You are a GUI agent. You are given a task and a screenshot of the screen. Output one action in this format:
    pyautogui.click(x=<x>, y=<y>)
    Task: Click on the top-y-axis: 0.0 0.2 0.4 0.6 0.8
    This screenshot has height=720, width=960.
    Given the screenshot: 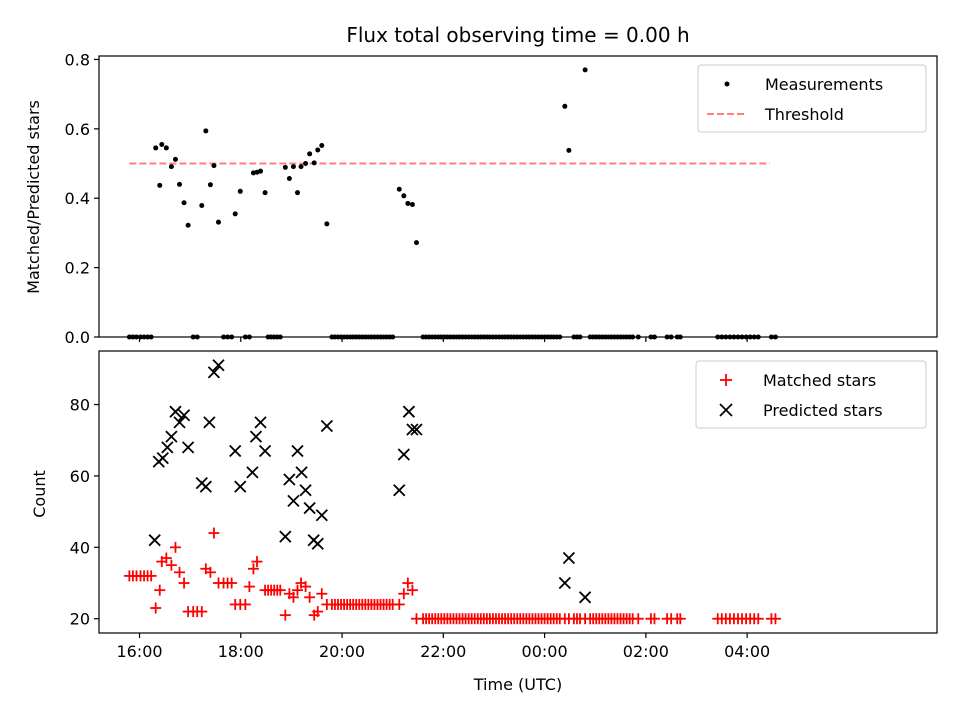 What is the action you would take?
    pyautogui.click(x=82, y=198)
    